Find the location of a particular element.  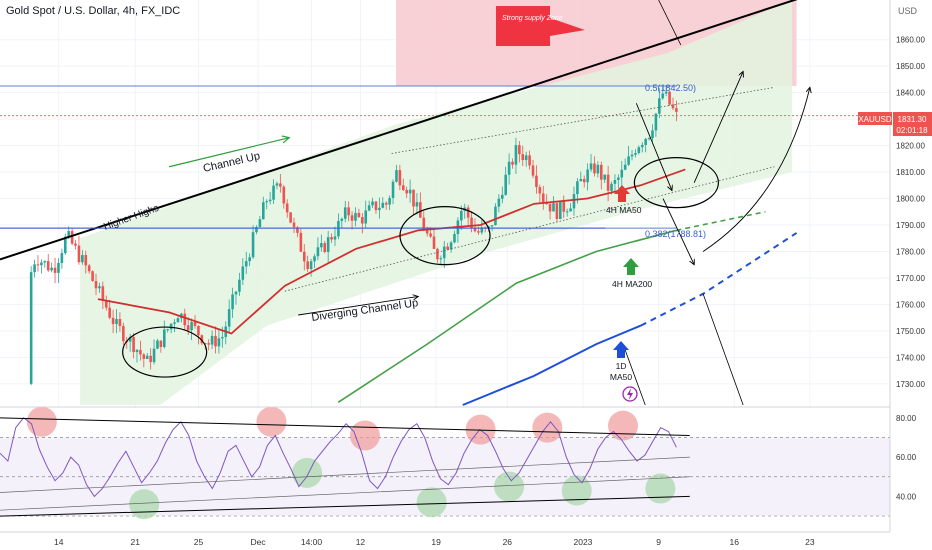

x-tick-label: 26 is located at coordinates (508, 542).